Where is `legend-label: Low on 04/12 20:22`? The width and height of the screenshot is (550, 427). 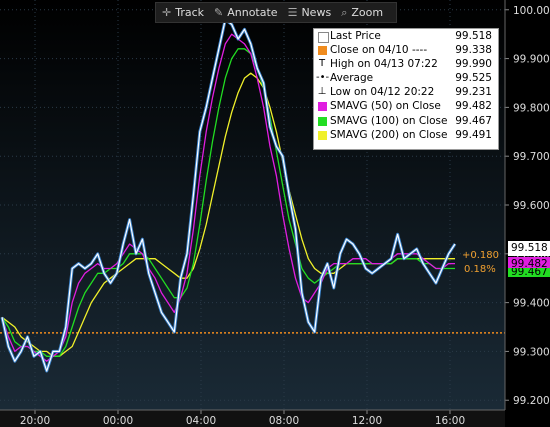
legend-label: Low on 04/12 20:22 is located at coordinates (382, 92).